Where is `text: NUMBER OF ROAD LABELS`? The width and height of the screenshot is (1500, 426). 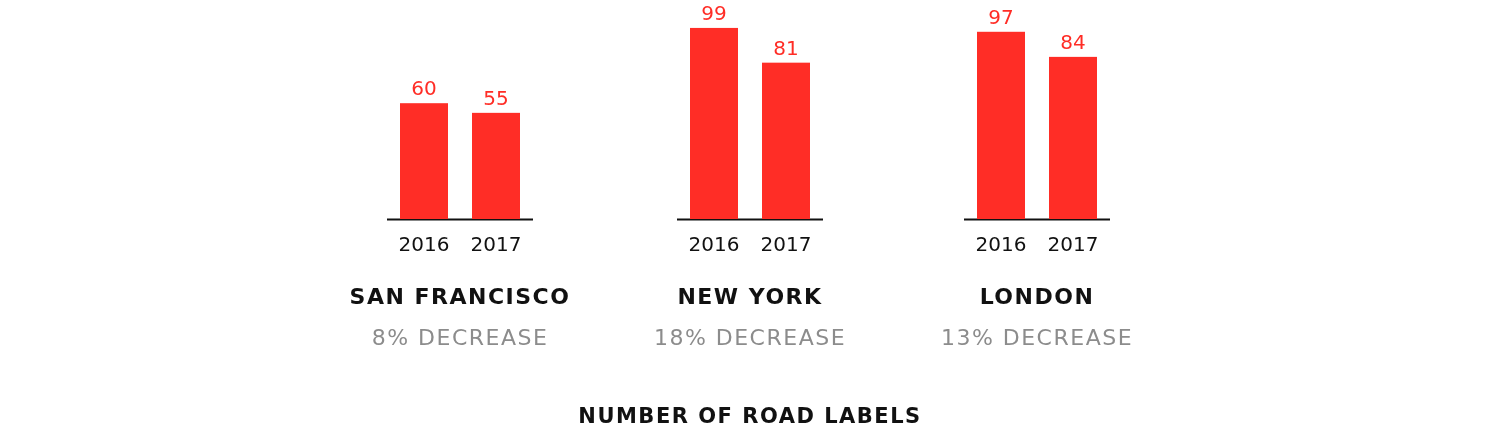
text: NUMBER OF ROAD LABELS is located at coordinates (750, 415).